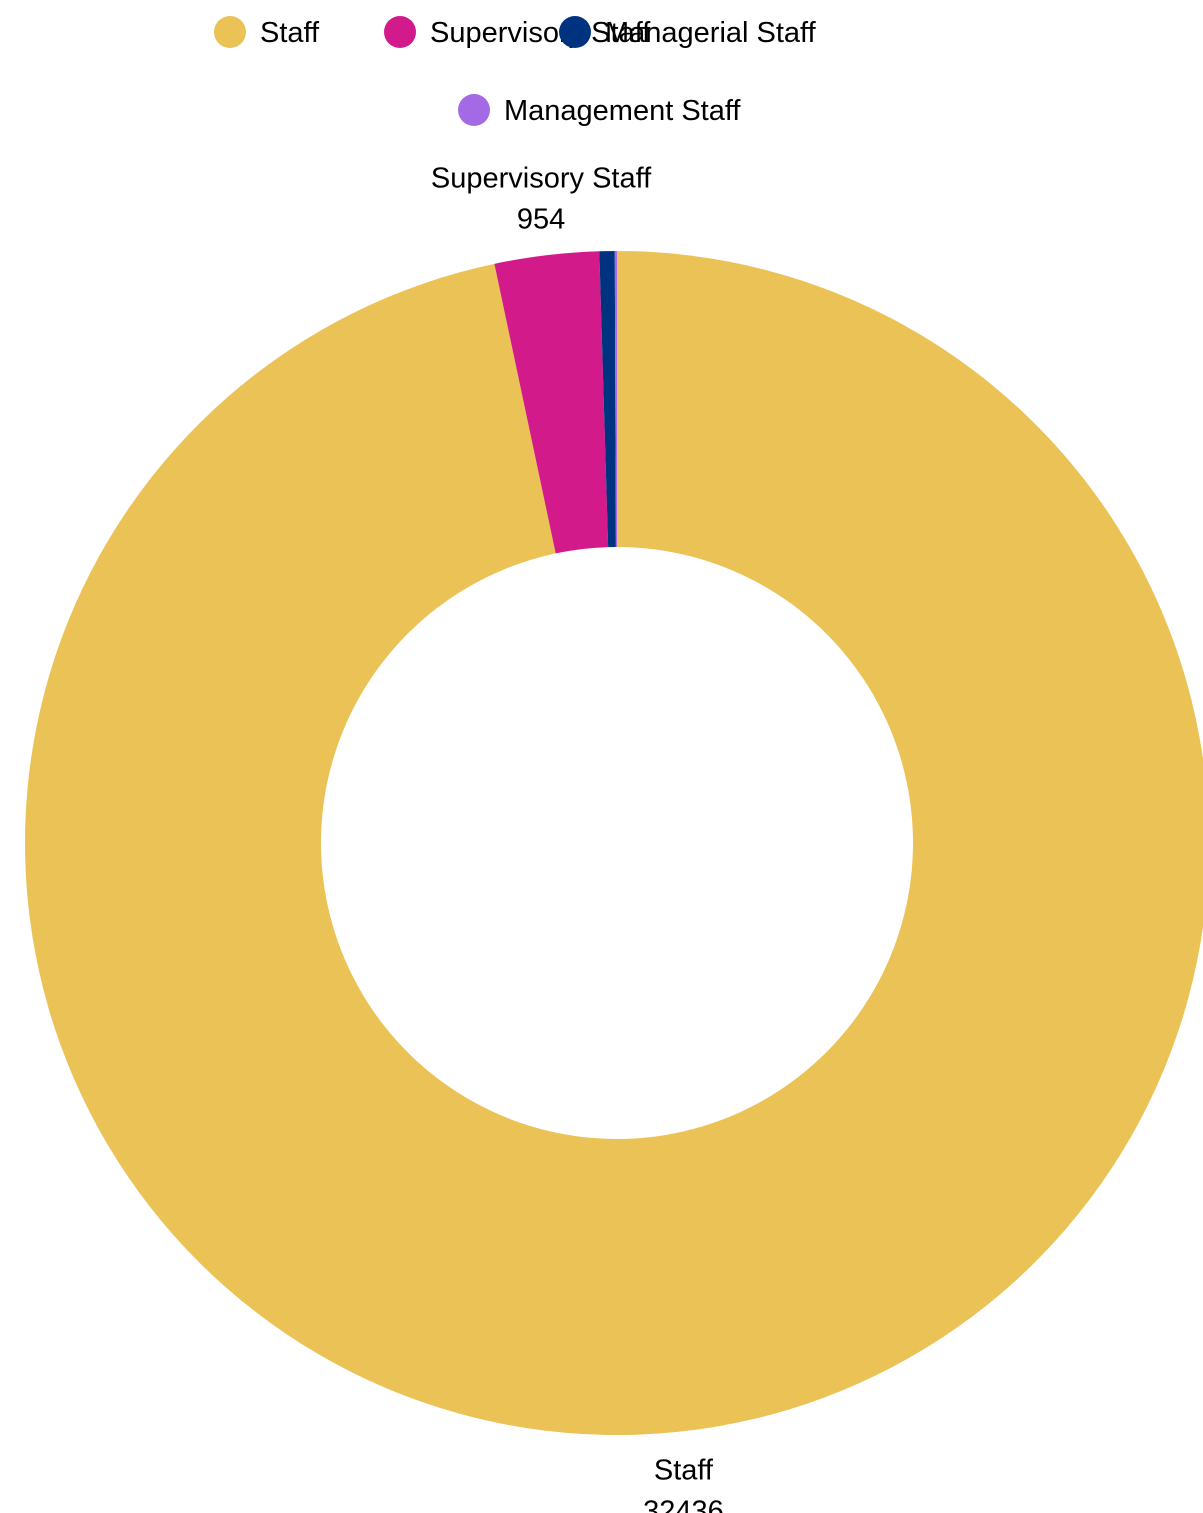  I want to click on legend-label-supervisory-staff: Supervisory Staff, so click(540, 33).